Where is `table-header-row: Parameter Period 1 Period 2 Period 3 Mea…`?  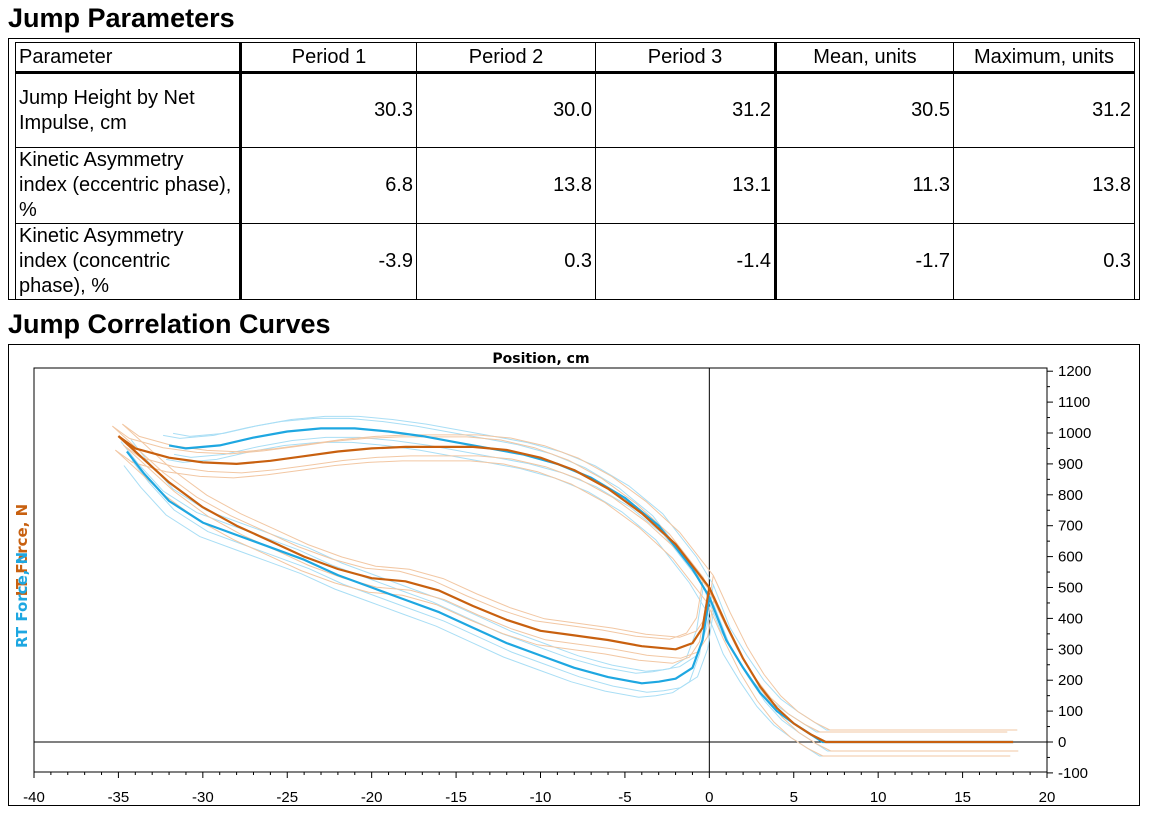 table-header-row: Parameter Period 1 Period 2 Period 3 Mea… is located at coordinates (575, 58).